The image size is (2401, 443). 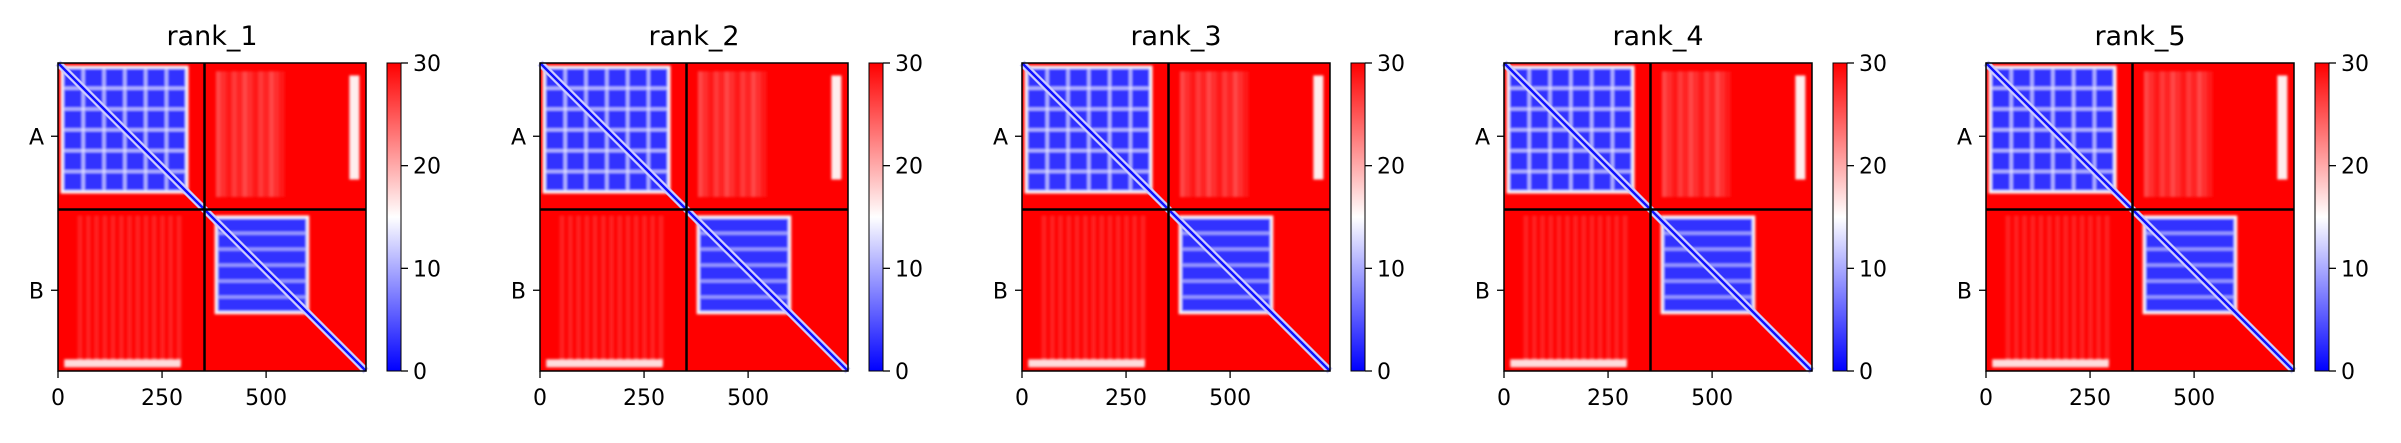 What do you see at coordinates (1840, 217) in the screenshot?
I see `colorbar` at bounding box center [1840, 217].